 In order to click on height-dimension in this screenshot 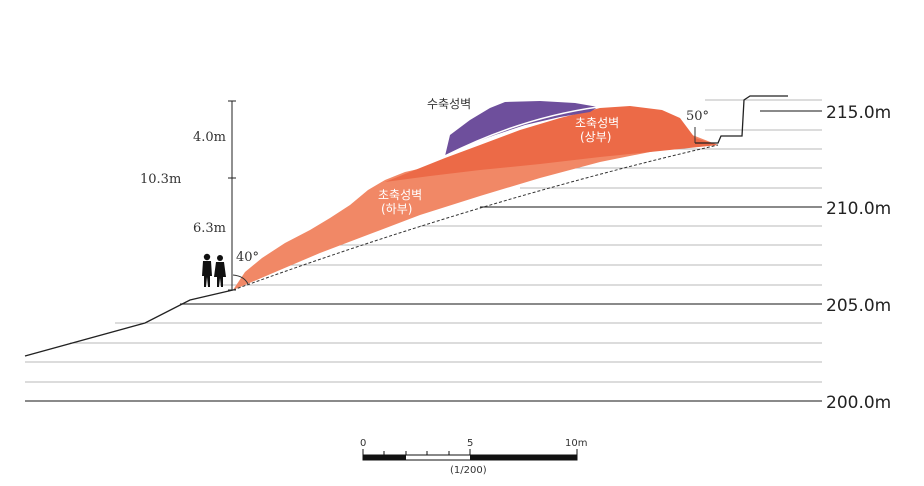, I will do `click(232, 195)`.